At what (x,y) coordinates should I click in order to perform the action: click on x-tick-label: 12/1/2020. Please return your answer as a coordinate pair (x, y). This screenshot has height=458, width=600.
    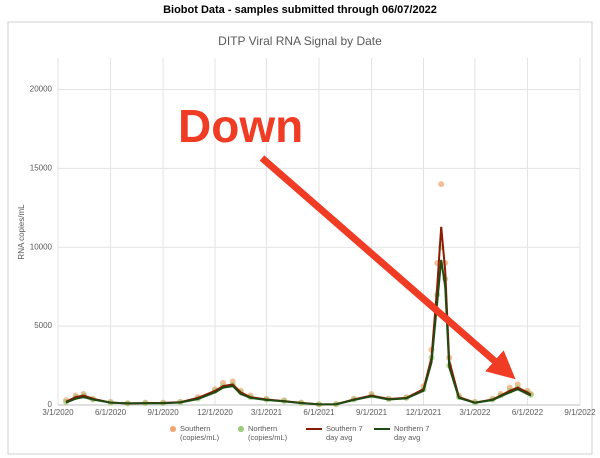
    Looking at the image, I should click on (215, 412).